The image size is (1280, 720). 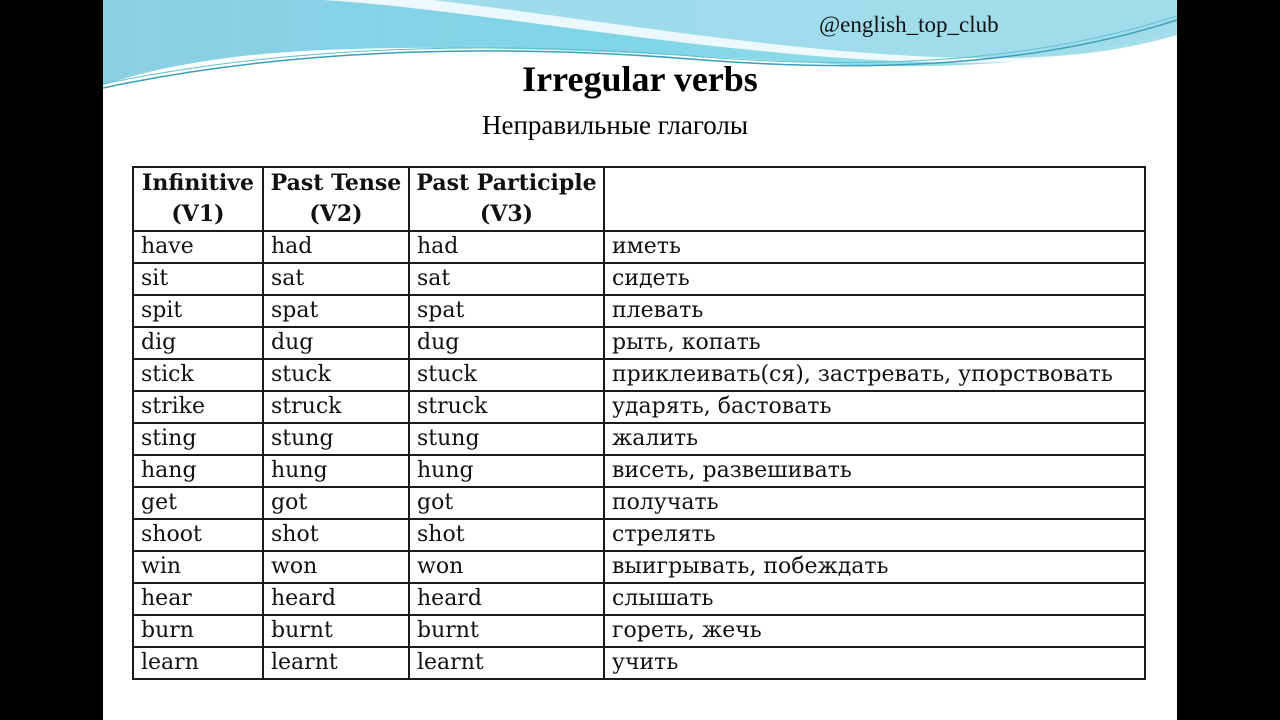 I want to click on cell-translation: жалить, so click(x=874, y=439).